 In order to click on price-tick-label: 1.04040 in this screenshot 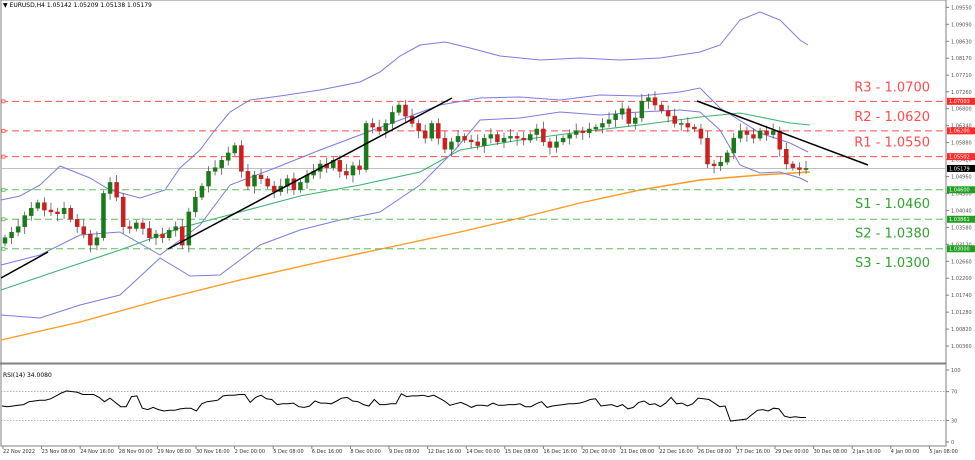, I will do `click(961, 211)`.